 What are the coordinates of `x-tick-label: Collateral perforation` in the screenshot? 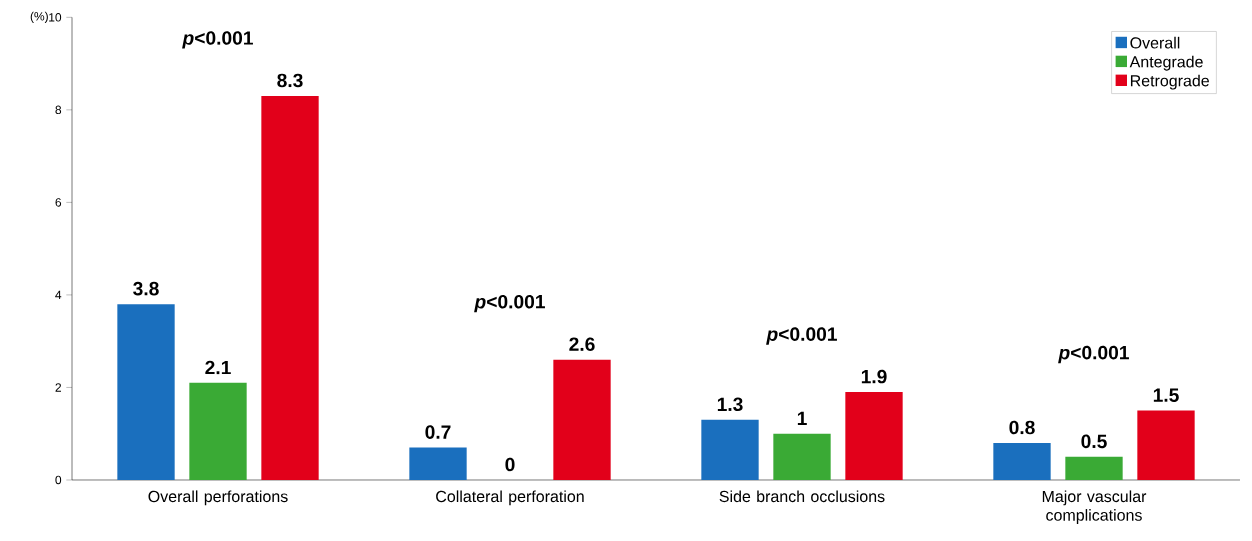 It's located at (510, 498).